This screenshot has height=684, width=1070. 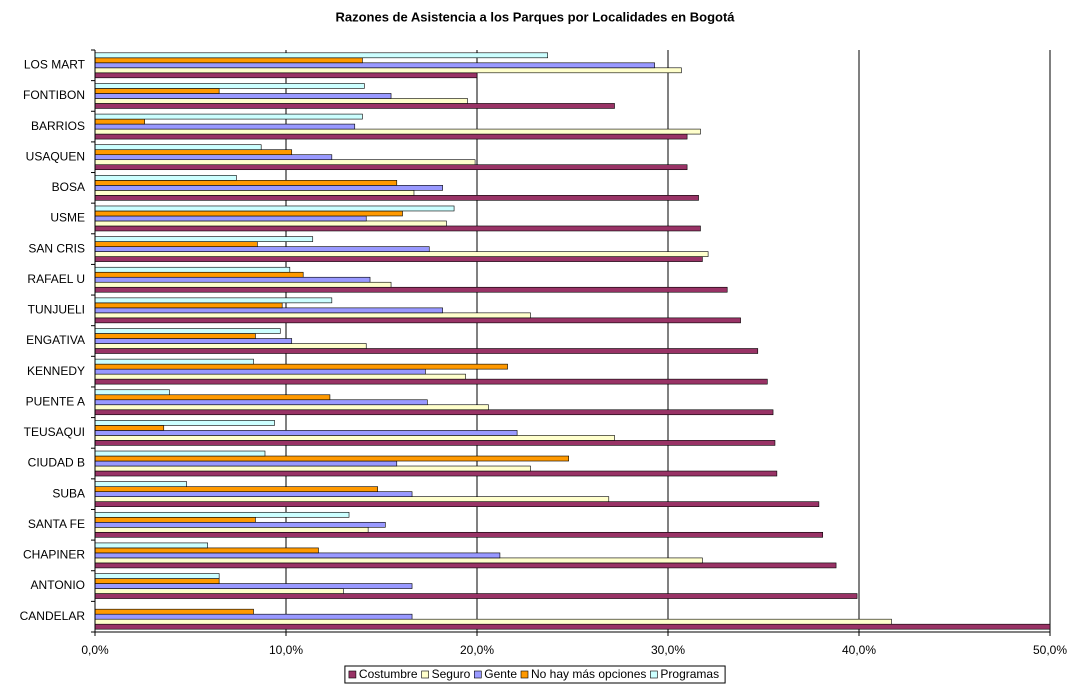 What do you see at coordinates (859, 650) in the screenshot?
I see `x-tick-label: 40,0%` at bounding box center [859, 650].